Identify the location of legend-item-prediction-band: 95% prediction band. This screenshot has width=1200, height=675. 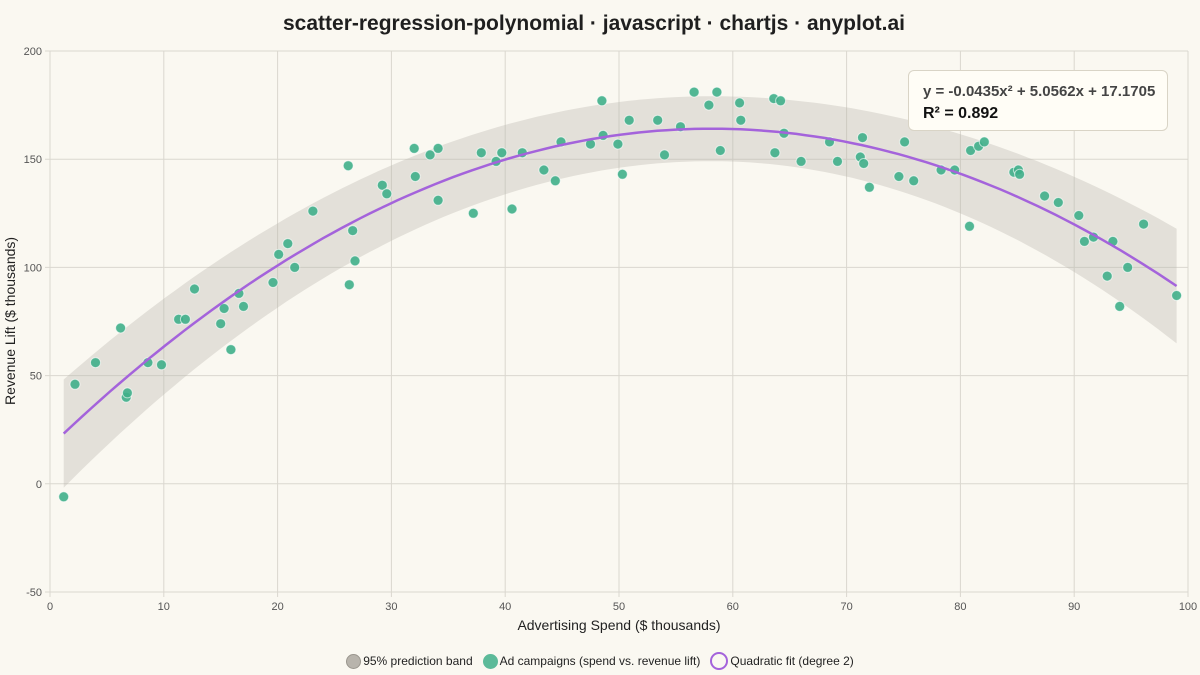
(409, 661).